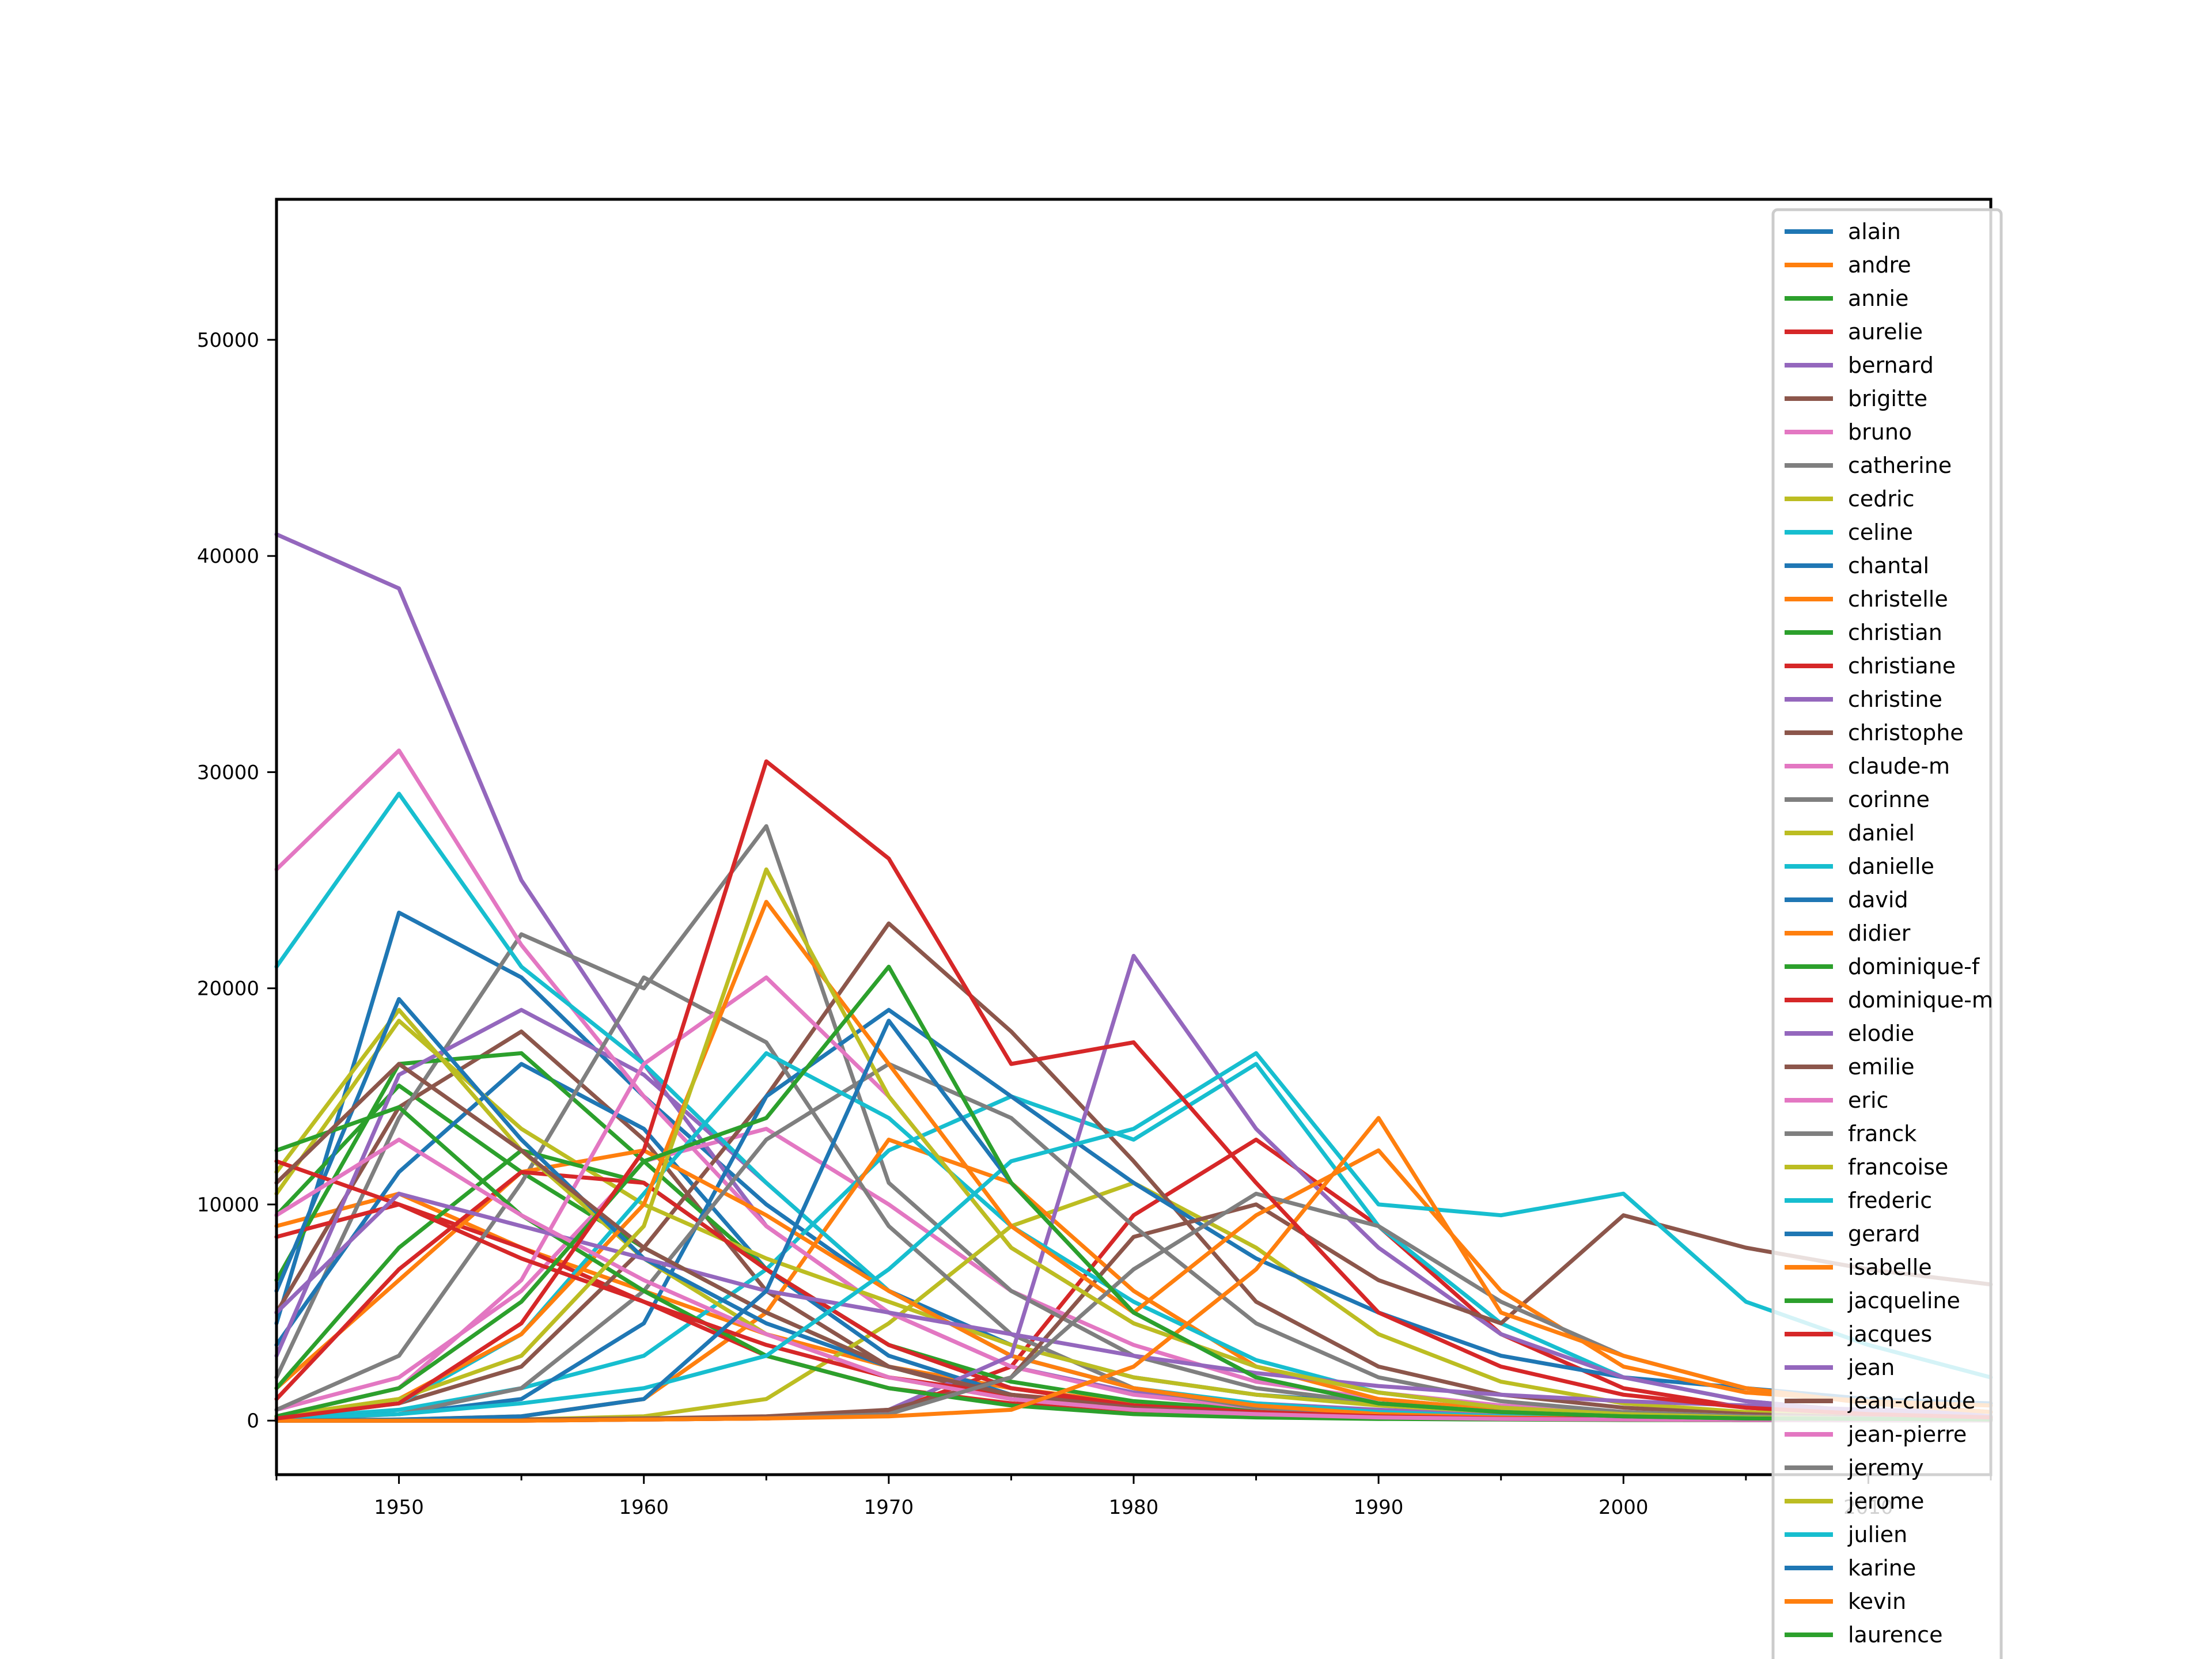 This screenshot has height=1659, width=2212. Describe the element at coordinates (1887, 1657) in the screenshot. I see `legend-label-laurent: laurent` at that location.